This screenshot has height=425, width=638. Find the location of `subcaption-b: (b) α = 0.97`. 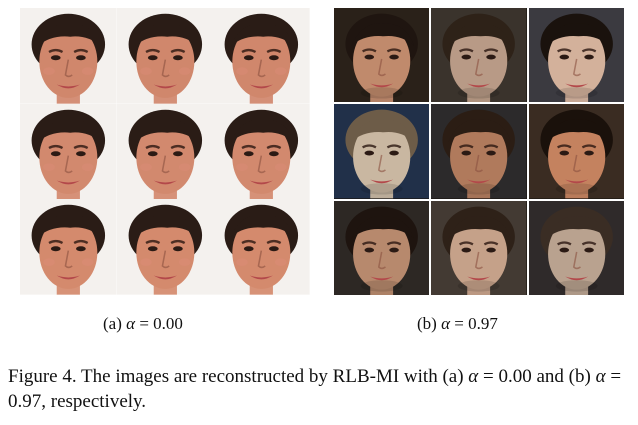

subcaption-b: (b) α = 0.97 is located at coordinates (457, 324).